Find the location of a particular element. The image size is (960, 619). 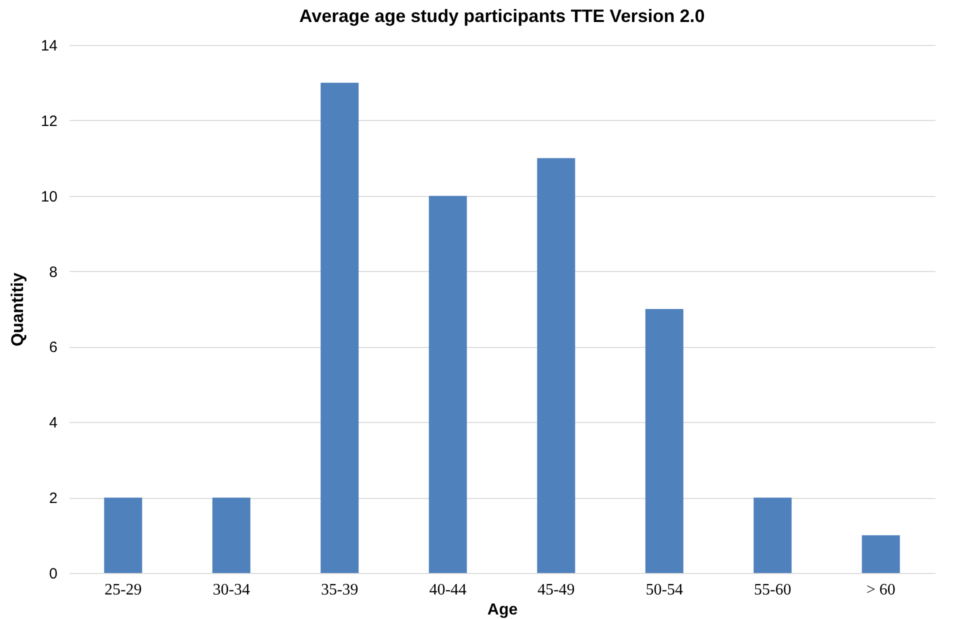

y-tick-label: 10 is located at coordinates (49, 197).